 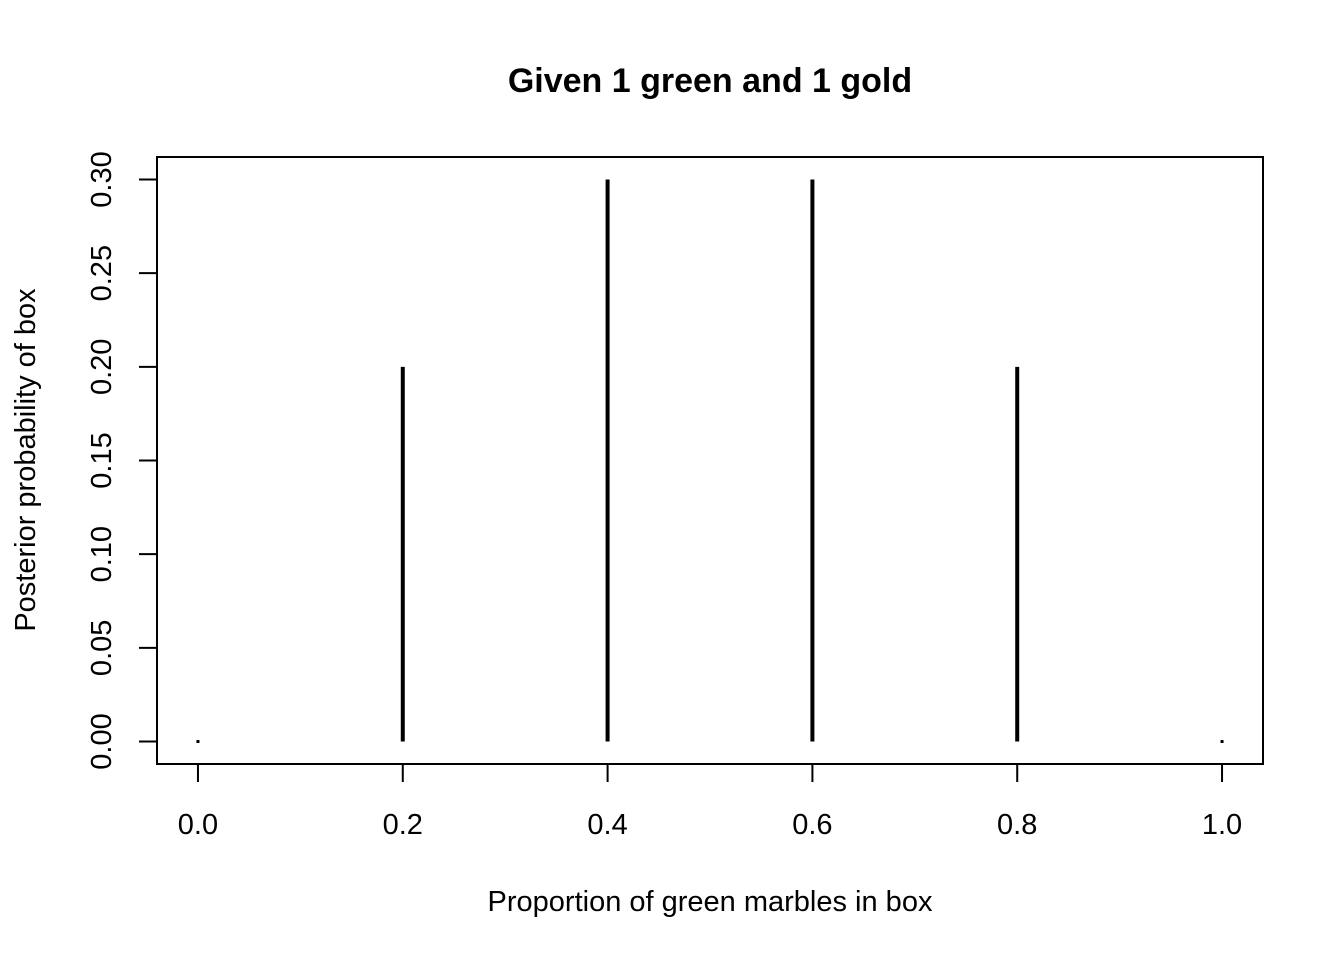 What do you see at coordinates (102, 460) in the screenshot?
I see `y-tick-label: 0.15` at bounding box center [102, 460].